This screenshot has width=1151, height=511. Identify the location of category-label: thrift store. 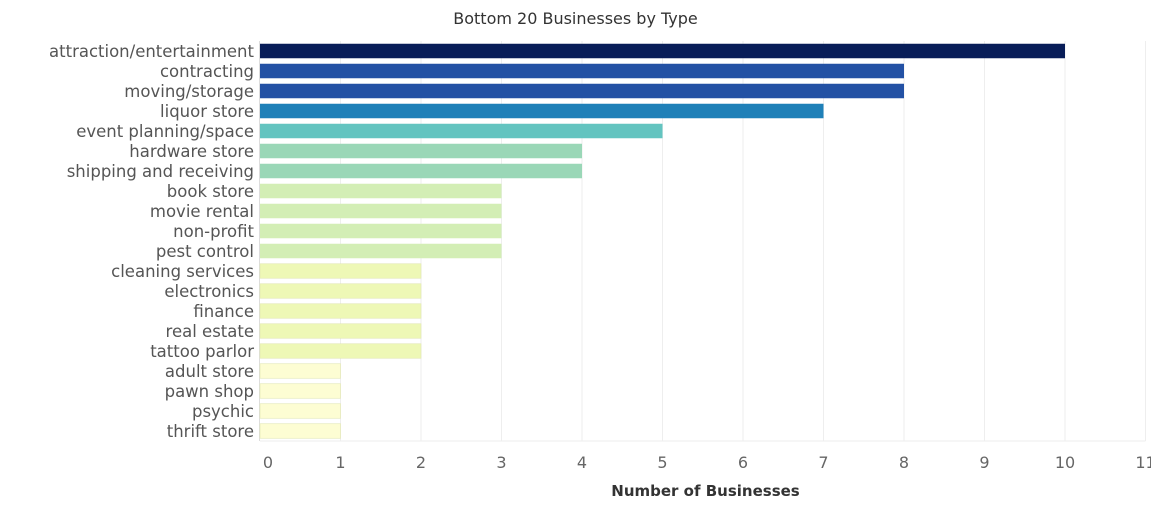
(210, 431).